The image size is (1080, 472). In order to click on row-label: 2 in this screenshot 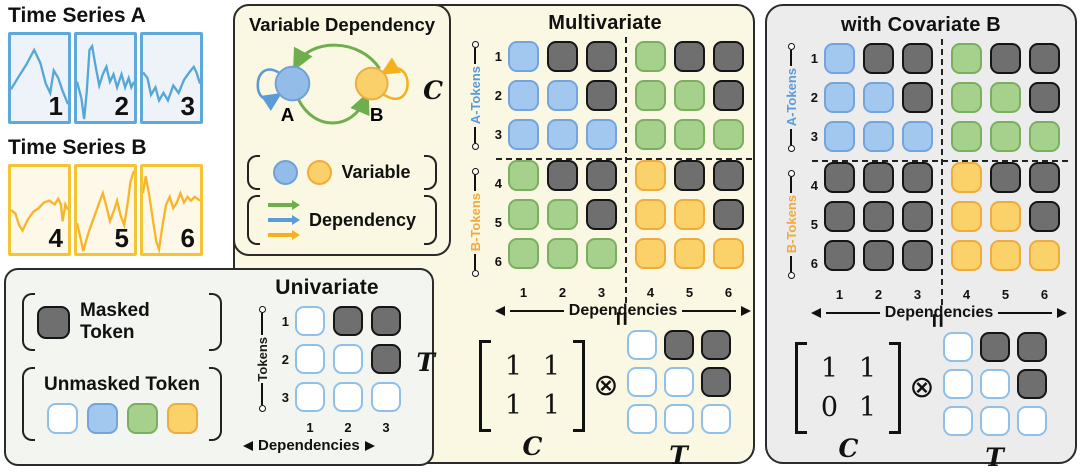, I will do `click(814, 97)`.